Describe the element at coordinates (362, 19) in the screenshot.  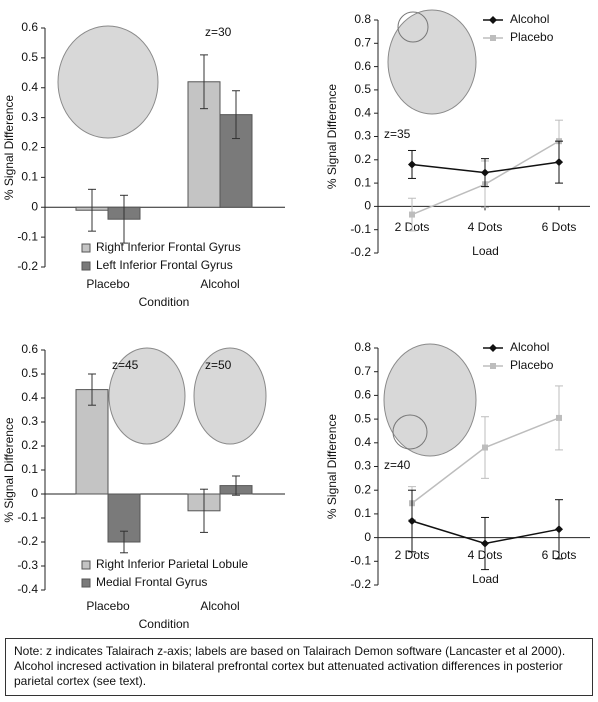
I see `y-tick-label: 0.8` at that location.